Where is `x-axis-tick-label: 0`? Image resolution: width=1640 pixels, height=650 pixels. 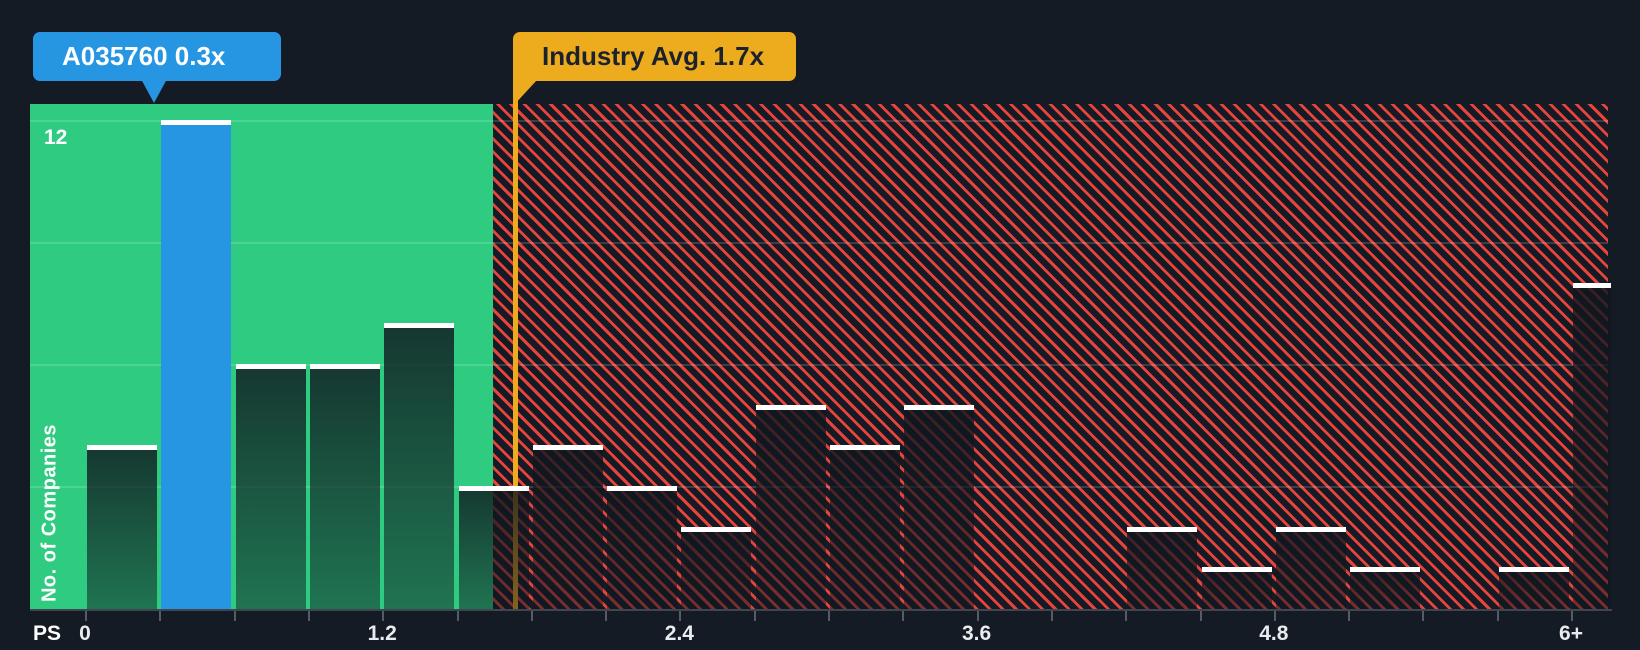
x-axis-tick-label: 0 is located at coordinates (85, 633).